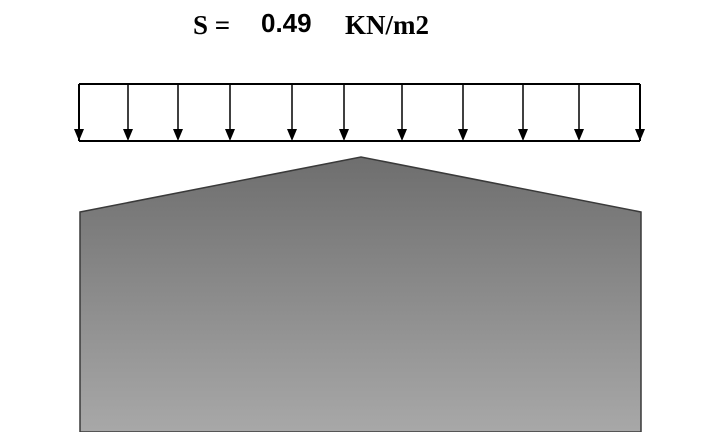 This screenshot has height=432, width=723. What do you see at coordinates (211, 25) in the screenshot?
I see `load-symbol: S =` at bounding box center [211, 25].